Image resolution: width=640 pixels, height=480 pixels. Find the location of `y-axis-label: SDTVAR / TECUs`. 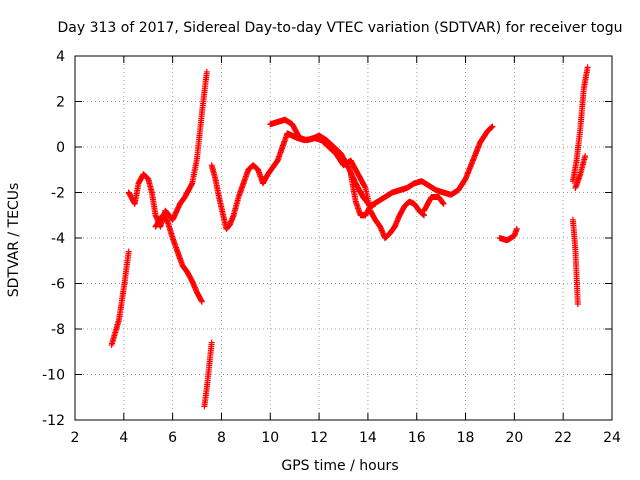

y-axis-label: SDTVAR / TECUs is located at coordinates (14, 240).